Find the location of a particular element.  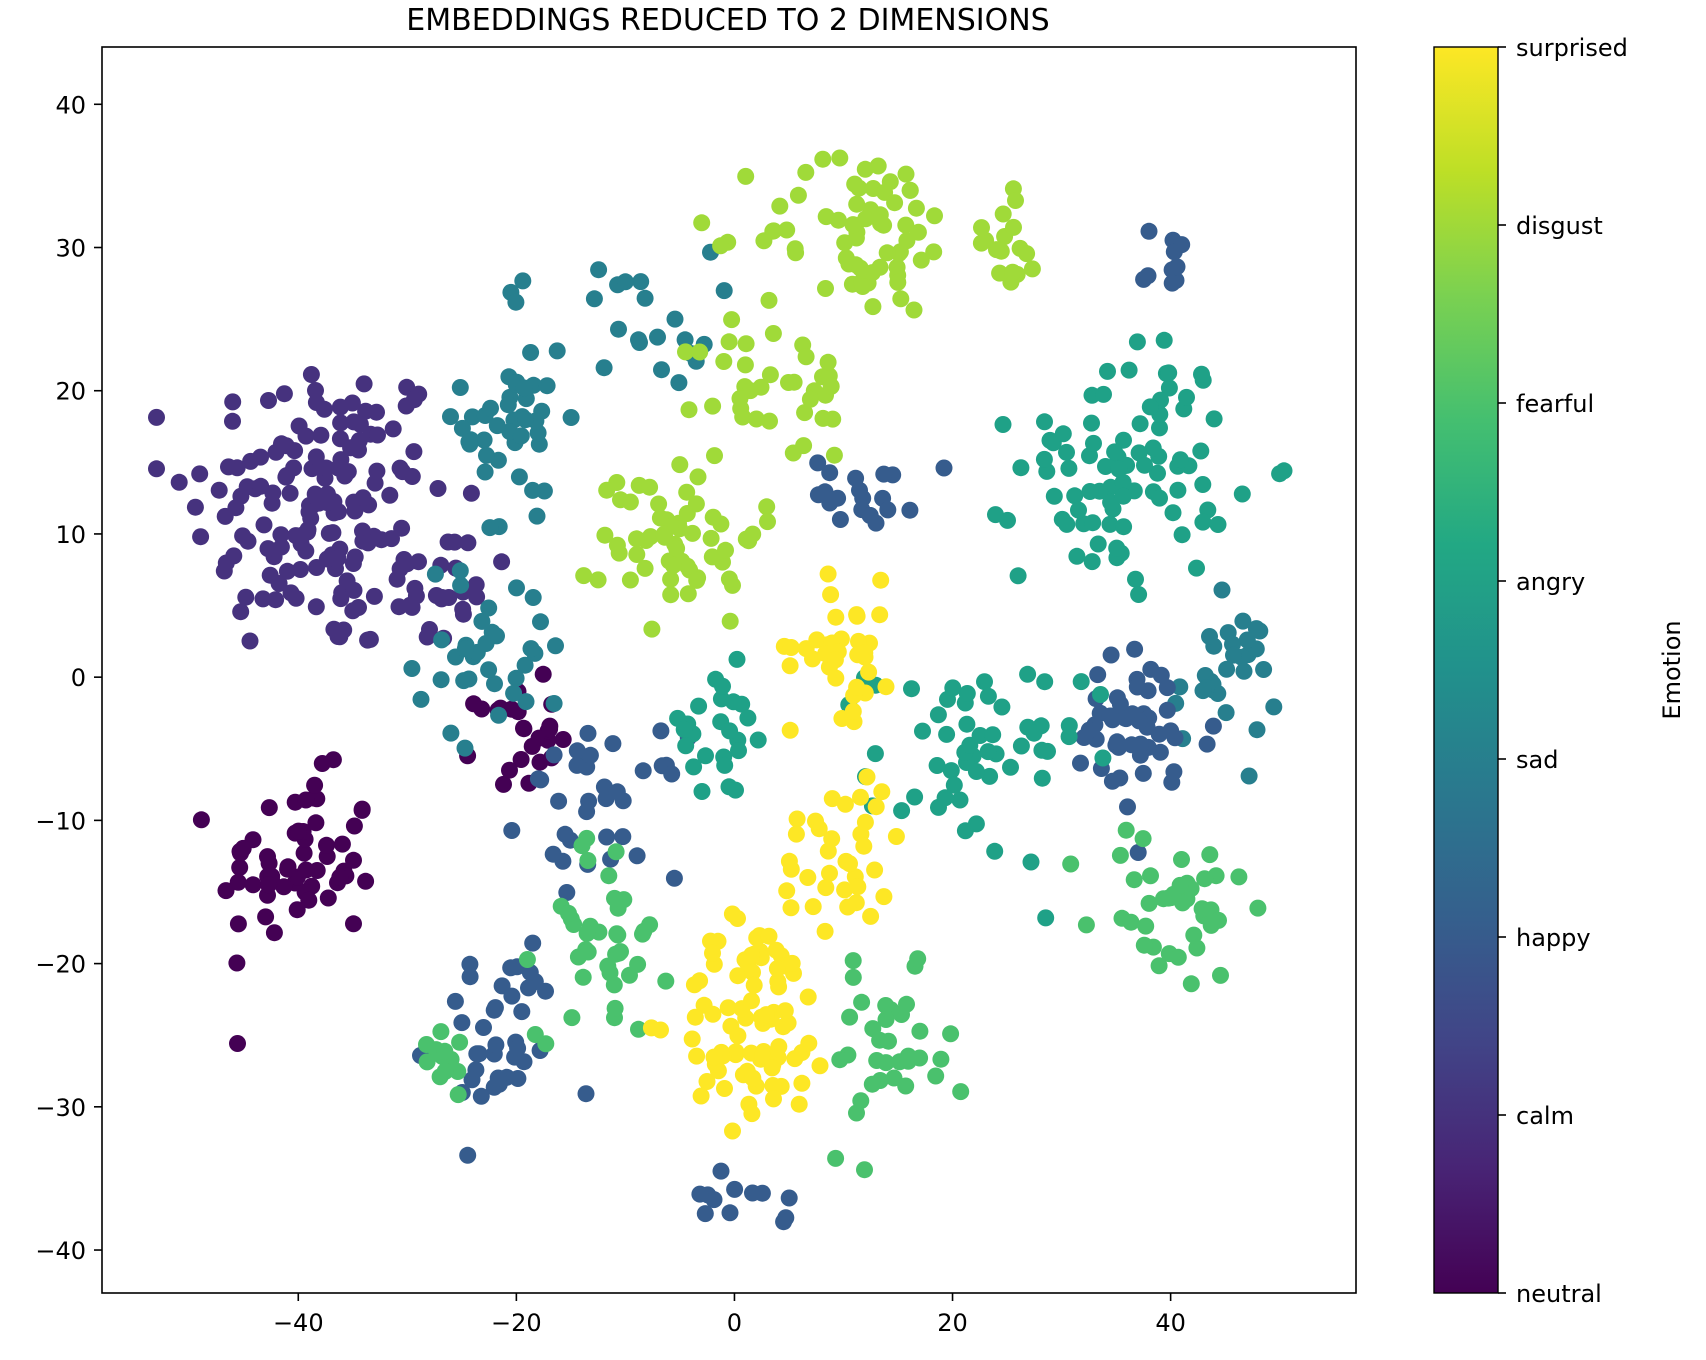

colorbar-label: Emotion is located at coordinates (1672, 669).